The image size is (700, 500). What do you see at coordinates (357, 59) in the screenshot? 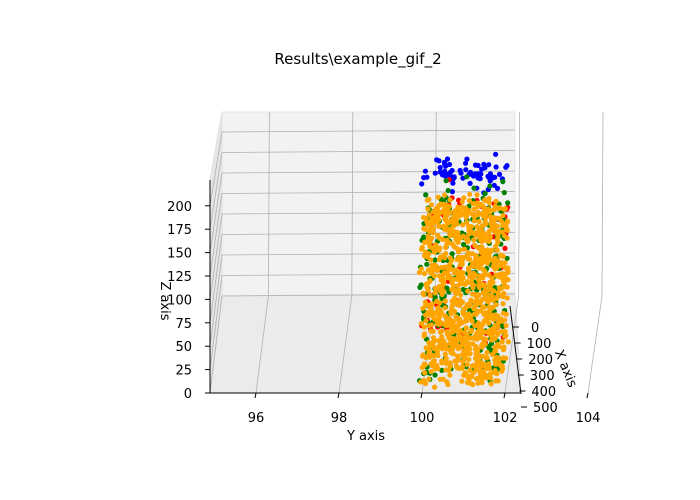
I see `chart-title: Results\example_gif_2` at bounding box center [357, 59].